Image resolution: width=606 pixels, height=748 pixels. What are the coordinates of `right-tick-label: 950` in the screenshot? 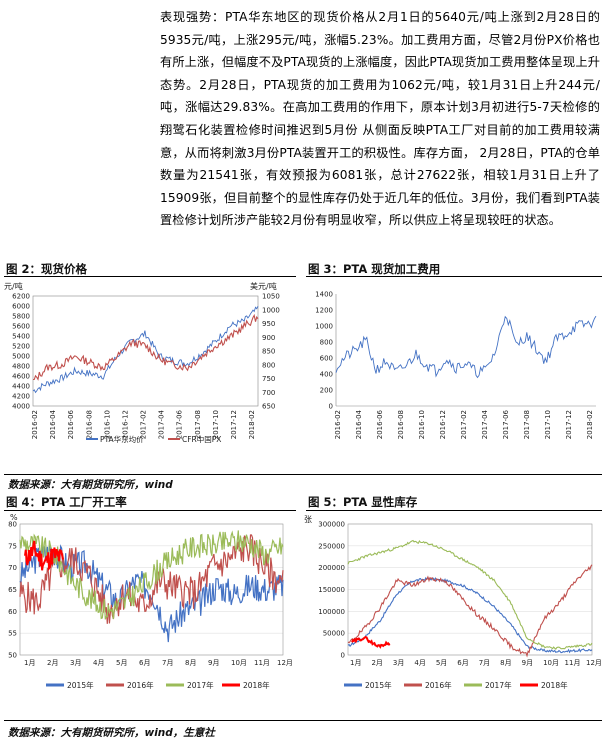 It's located at (268, 324).